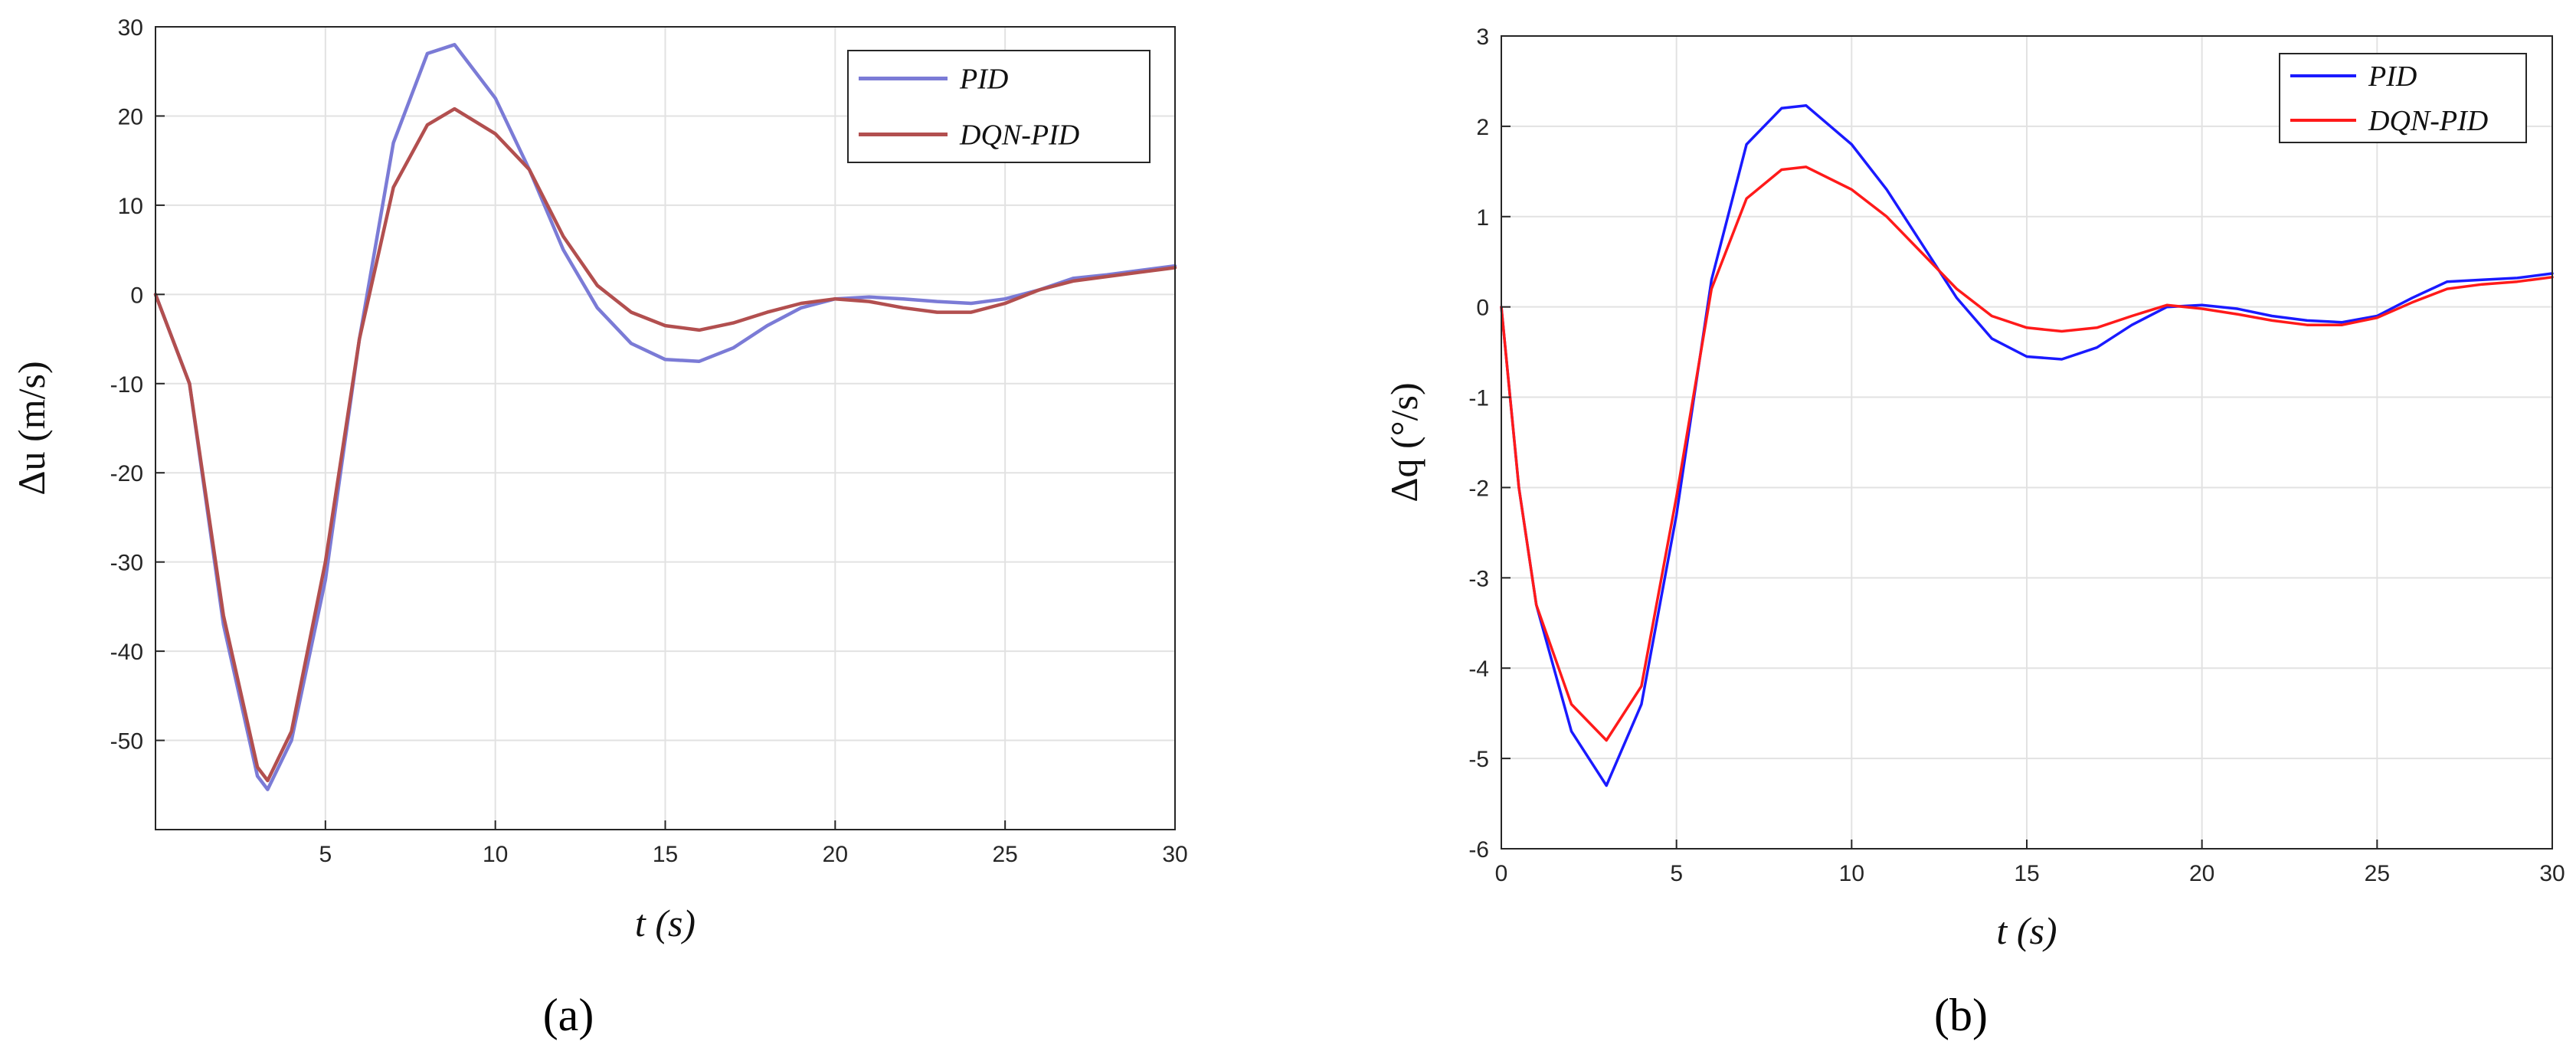 The width and height of the screenshot is (2576, 1064). What do you see at coordinates (130, 28) in the screenshot?
I see `y-tick-label: 30` at bounding box center [130, 28].